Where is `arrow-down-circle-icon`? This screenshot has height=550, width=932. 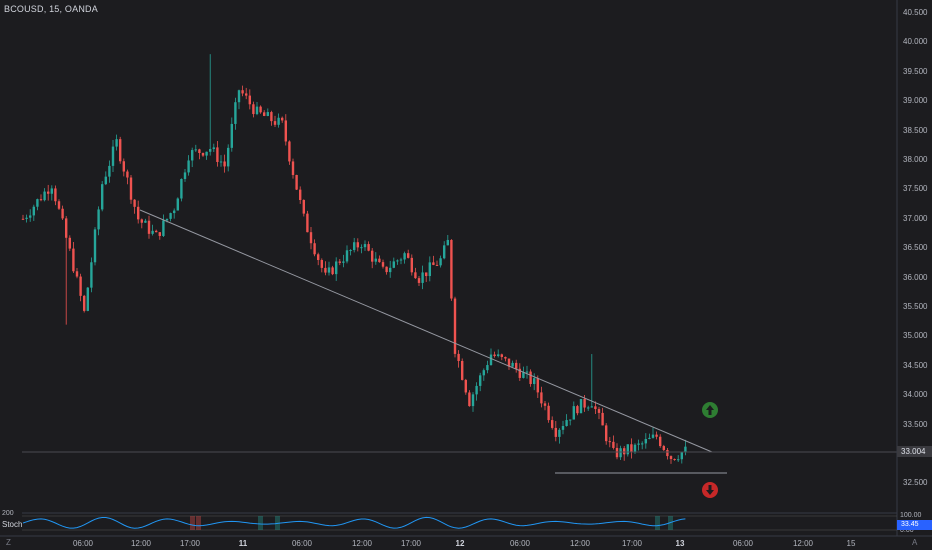
arrow-down-circle-icon is located at coordinates (710, 490).